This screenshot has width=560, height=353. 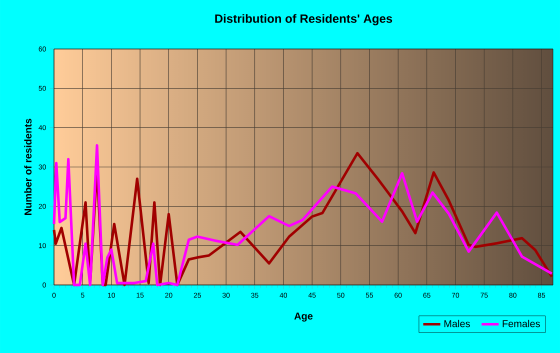 I want to click on y-axis-title: Number of residents, so click(x=28, y=166).